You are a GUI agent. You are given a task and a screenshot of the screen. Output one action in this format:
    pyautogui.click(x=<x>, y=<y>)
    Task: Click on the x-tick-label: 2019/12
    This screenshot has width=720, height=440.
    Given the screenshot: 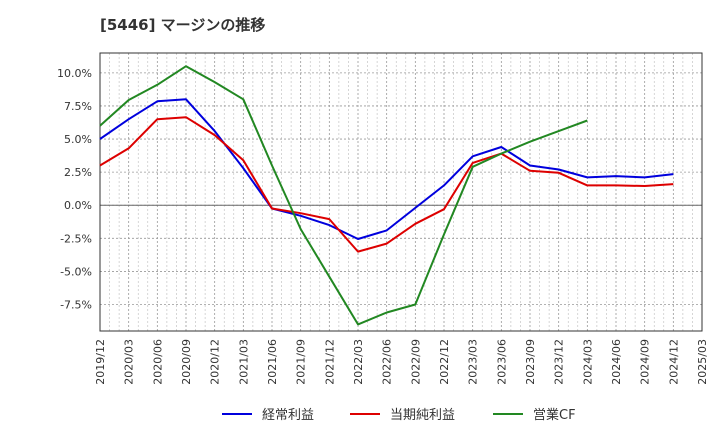 What is the action you would take?
    pyautogui.click(x=100, y=362)
    